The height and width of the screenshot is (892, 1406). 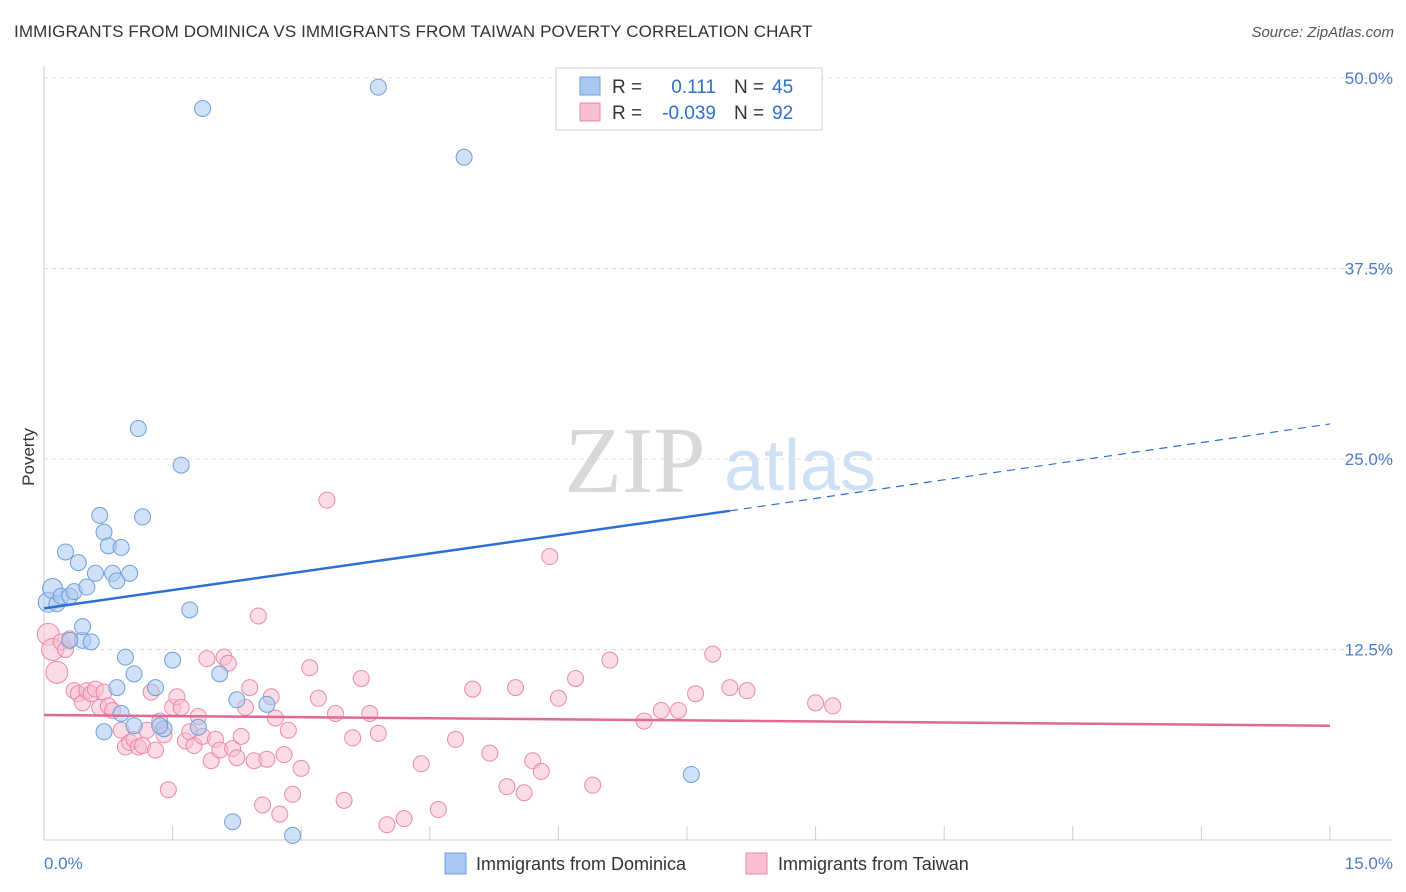 What do you see at coordinates (590, 86) in the screenshot?
I see `legend-swatch-blue` at bounding box center [590, 86].